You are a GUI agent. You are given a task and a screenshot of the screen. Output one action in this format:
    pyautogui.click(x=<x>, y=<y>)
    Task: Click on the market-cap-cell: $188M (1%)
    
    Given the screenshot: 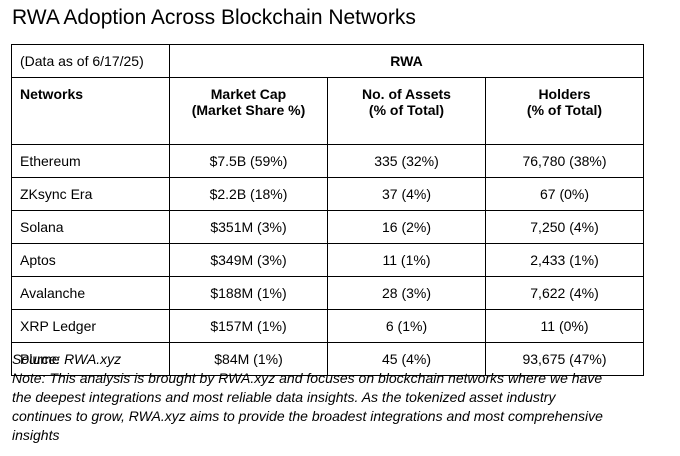 What is the action you would take?
    pyautogui.click(x=248, y=293)
    